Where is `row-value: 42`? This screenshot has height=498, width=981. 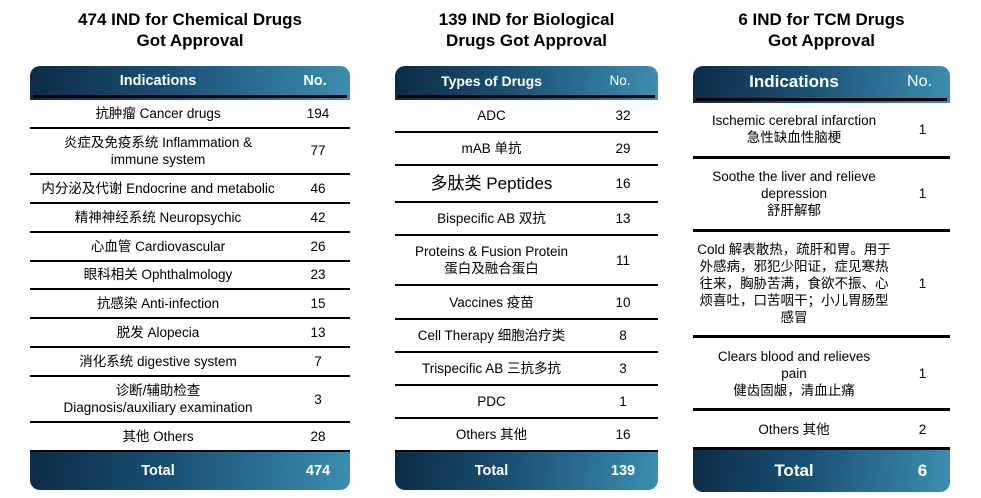
row-value: 42 is located at coordinates (318, 217).